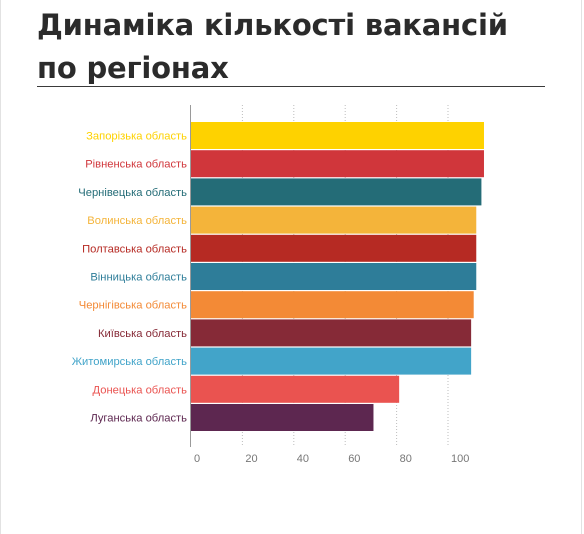  What do you see at coordinates (197, 459) in the screenshot?
I see `x-tick-label: 0` at bounding box center [197, 459].